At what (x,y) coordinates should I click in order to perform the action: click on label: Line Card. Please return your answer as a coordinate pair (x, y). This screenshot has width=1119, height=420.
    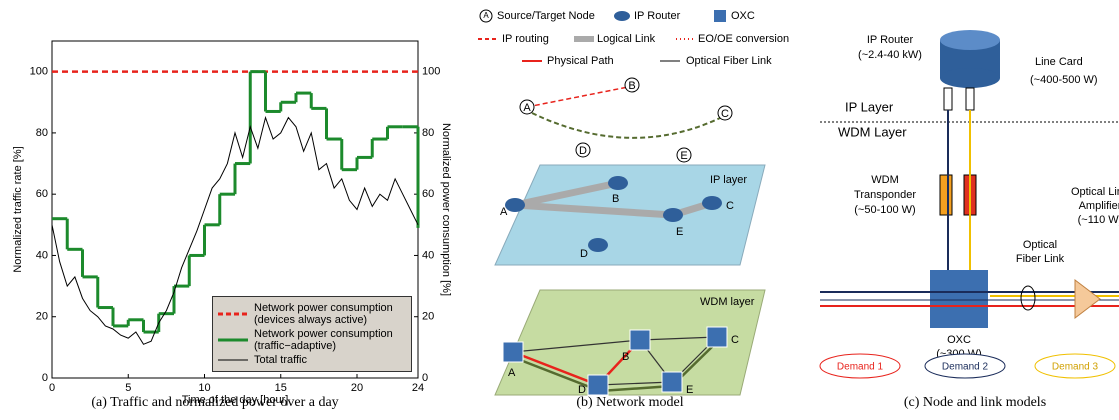
    Looking at the image, I should click on (1059, 62).